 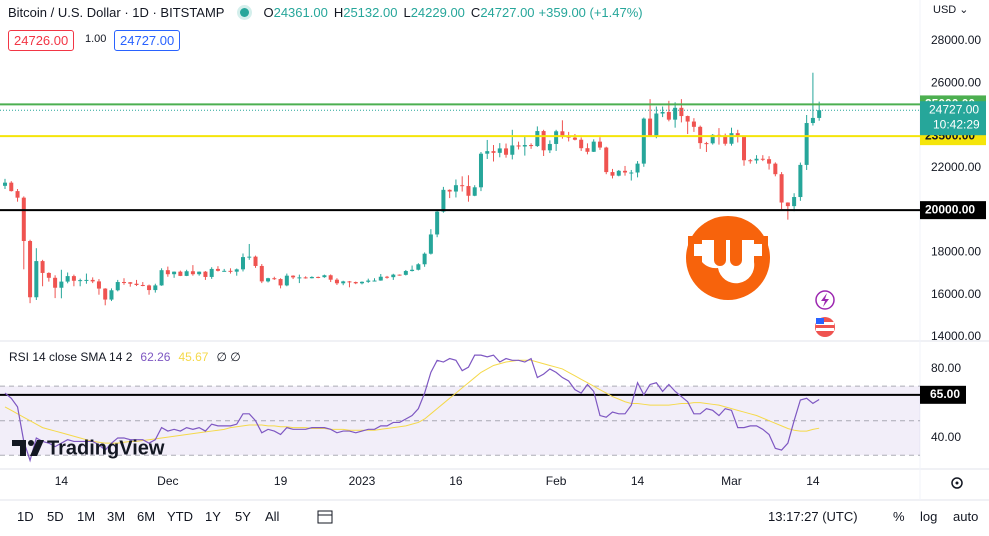 What do you see at coordinates (96, 39) in the screenshot?
I see `quantity: 1.00` at bounding box center [96, 39].